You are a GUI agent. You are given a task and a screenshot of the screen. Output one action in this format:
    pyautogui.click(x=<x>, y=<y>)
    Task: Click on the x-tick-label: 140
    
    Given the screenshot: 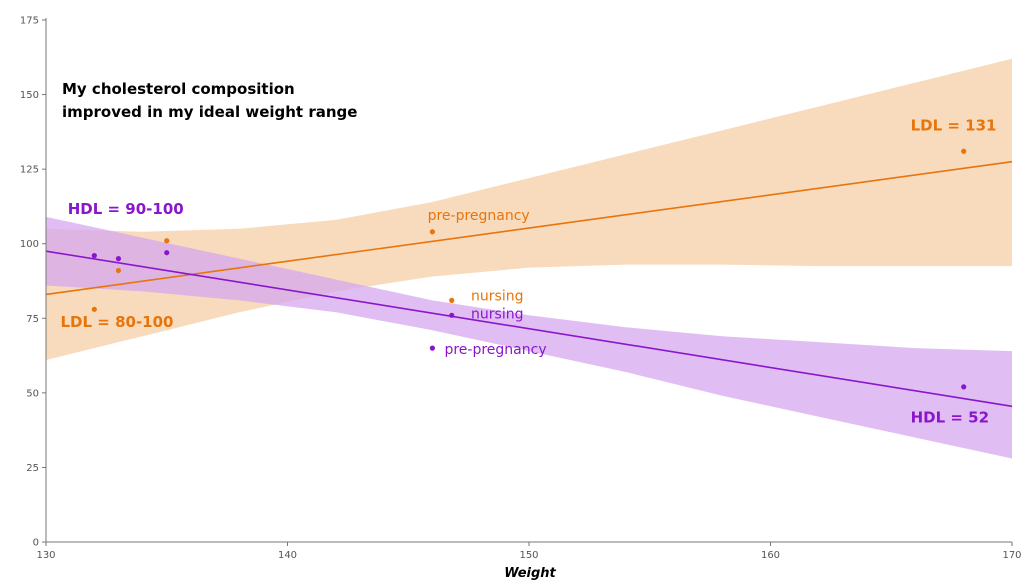 What is the action you would take?
    pyautogui.click(x=287, y=555)
    